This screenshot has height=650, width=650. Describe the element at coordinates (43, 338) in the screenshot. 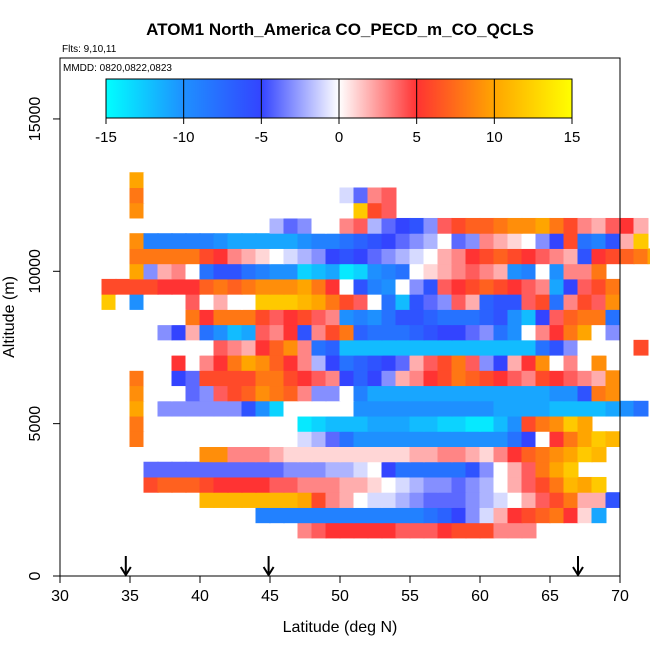

I see `y-axis: 0 5000 10000 15000` at that location.